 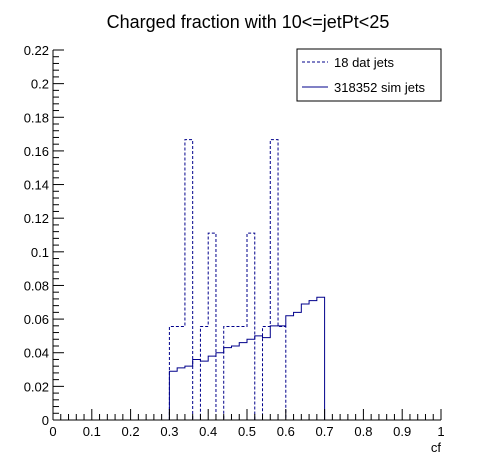 I want to click on series-1-hist, so click(x=247, y=358).